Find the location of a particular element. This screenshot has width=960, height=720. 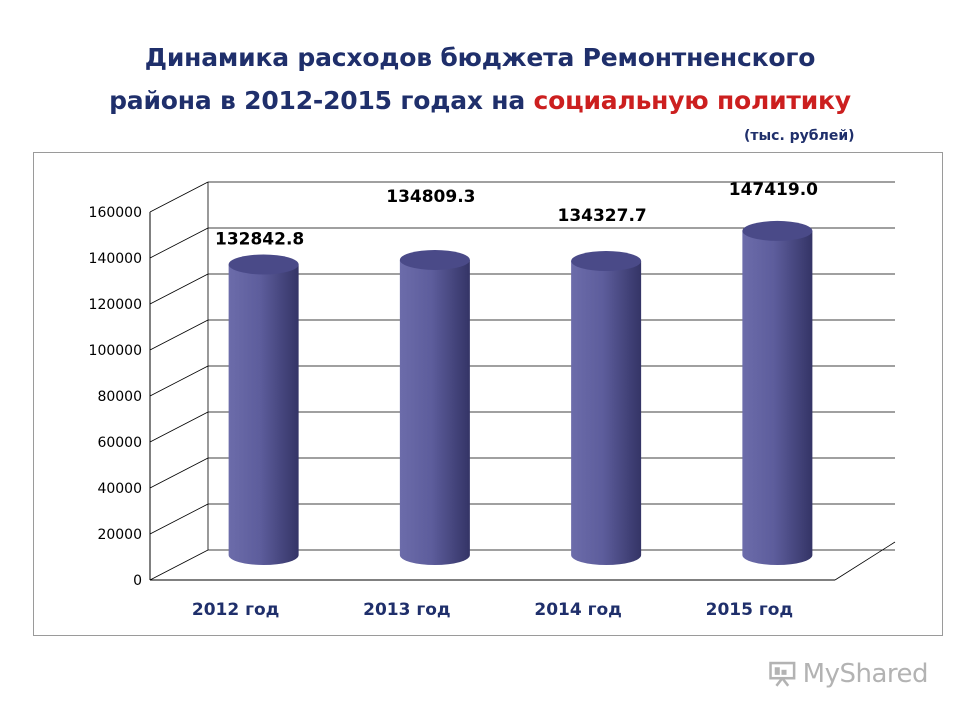

y-tick-label: 140000 is located at coordinates (115, 259).